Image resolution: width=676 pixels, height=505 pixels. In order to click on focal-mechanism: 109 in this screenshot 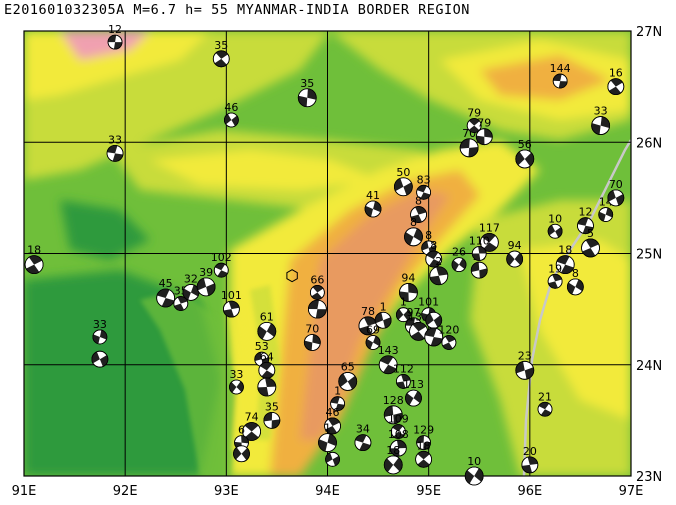, I will do `click(398, 426)`.